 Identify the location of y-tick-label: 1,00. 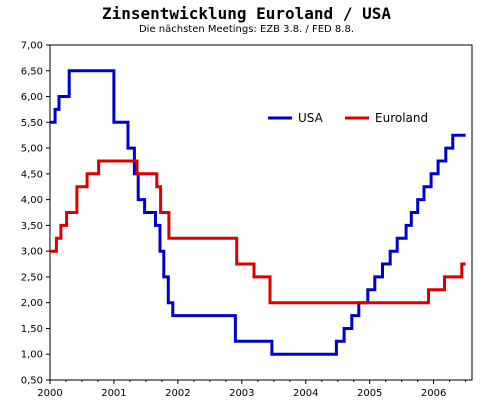
(32, 355).